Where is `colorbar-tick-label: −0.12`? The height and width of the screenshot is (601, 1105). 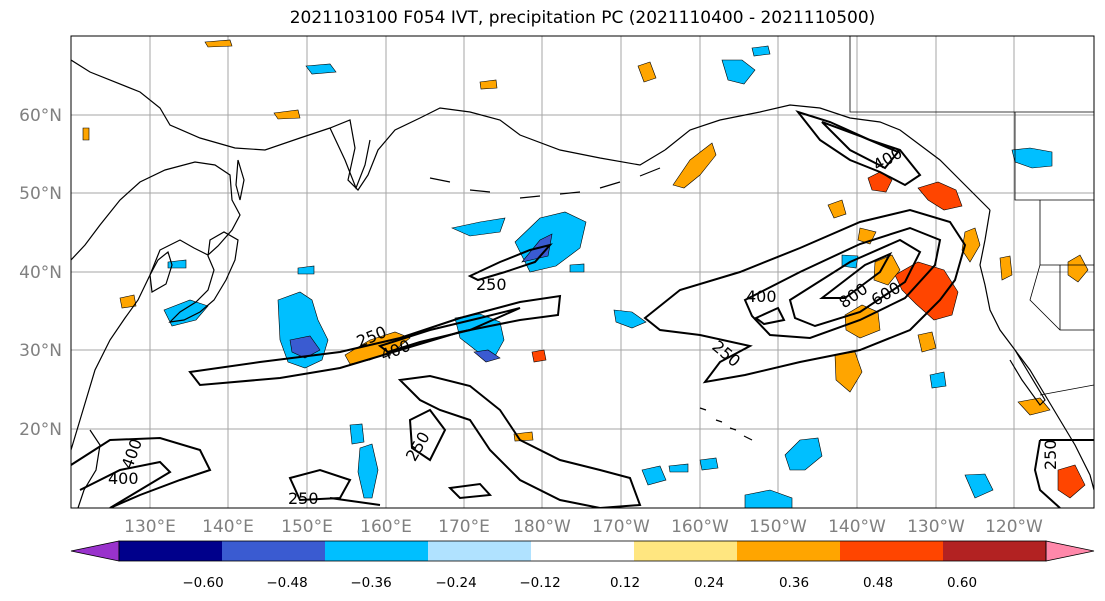 colorbar-tick-label: −0.12 is located at coordinates (539, 583).